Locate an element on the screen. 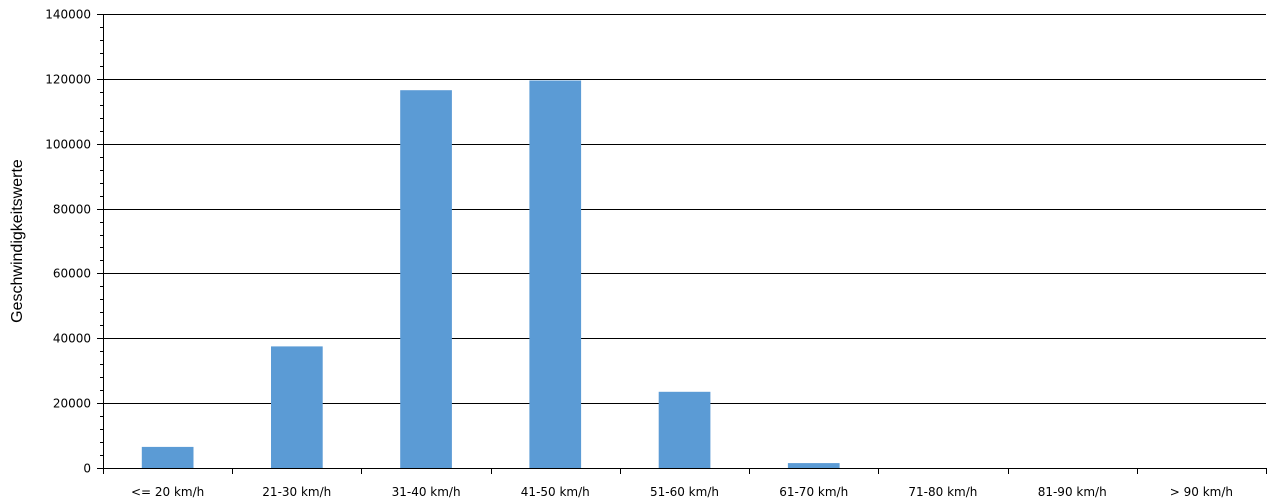  x-tick-label: > 90 km/h is located at coordinates (1201, 492).